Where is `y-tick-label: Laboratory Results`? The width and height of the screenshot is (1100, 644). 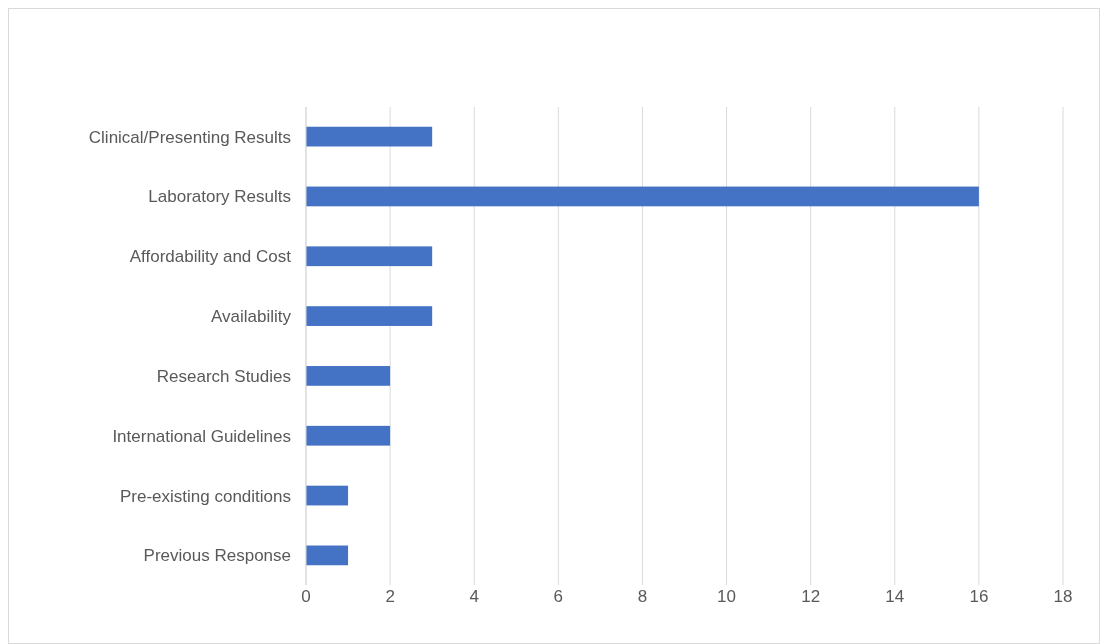
y-tick-label: Laboratory Results is located at coordinates (219, 197).